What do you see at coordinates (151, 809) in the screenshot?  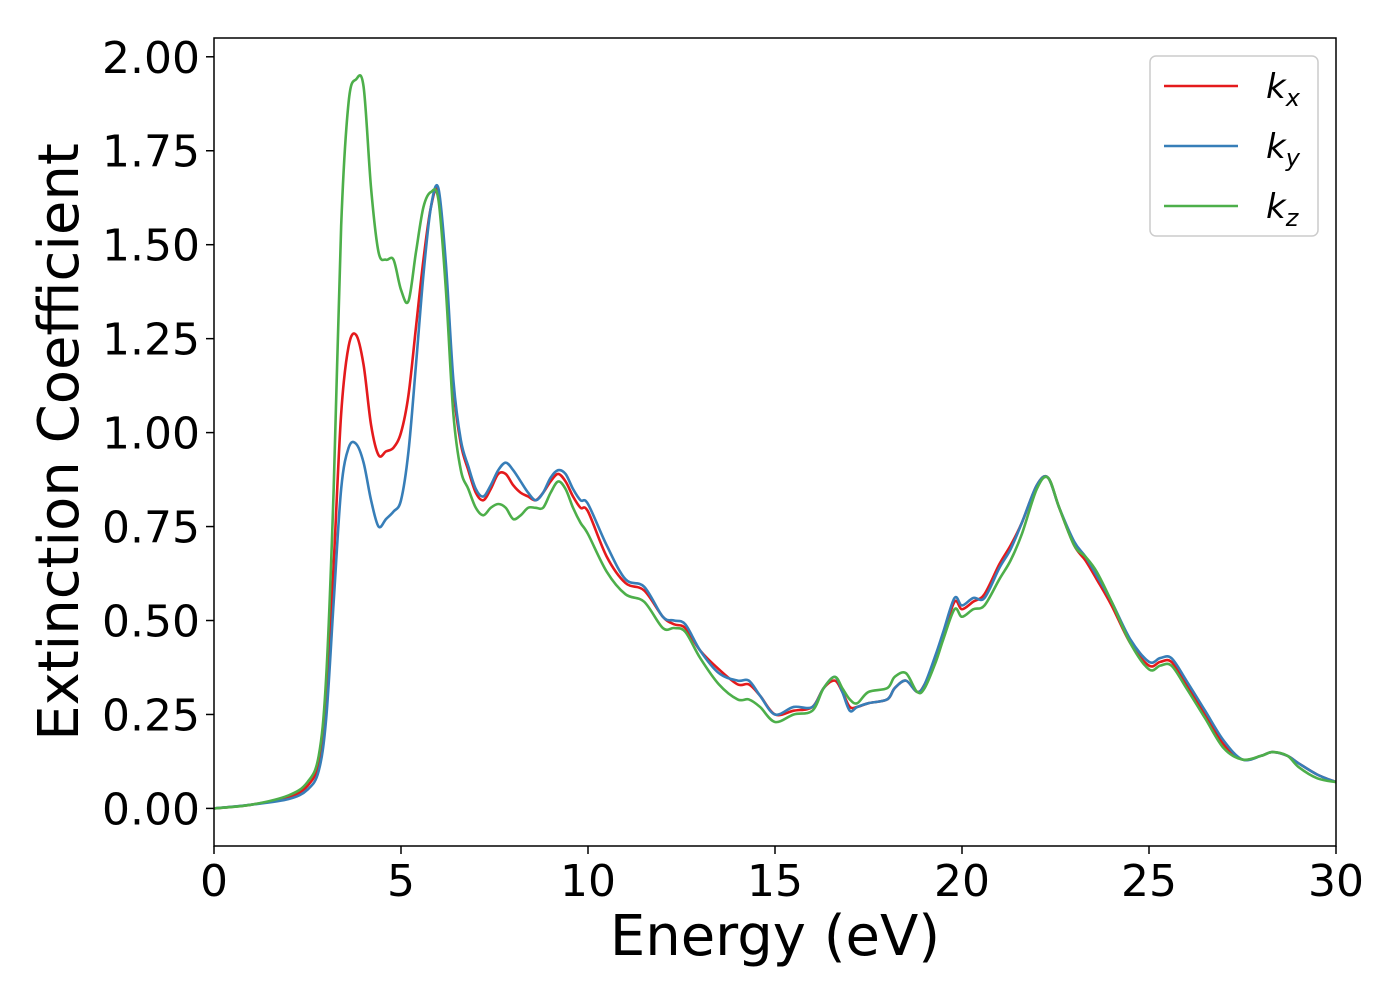 I see `y-tick-label: 0.00` at bounding box center [151, 809].